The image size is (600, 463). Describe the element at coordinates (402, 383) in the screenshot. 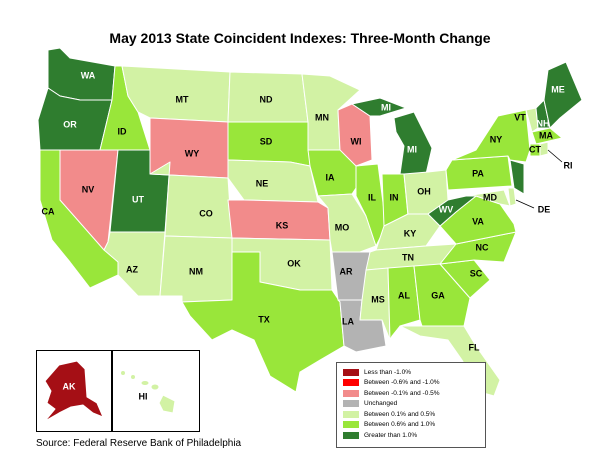

I see `legend-label: Between -0.6% and -1.0%` at that location.